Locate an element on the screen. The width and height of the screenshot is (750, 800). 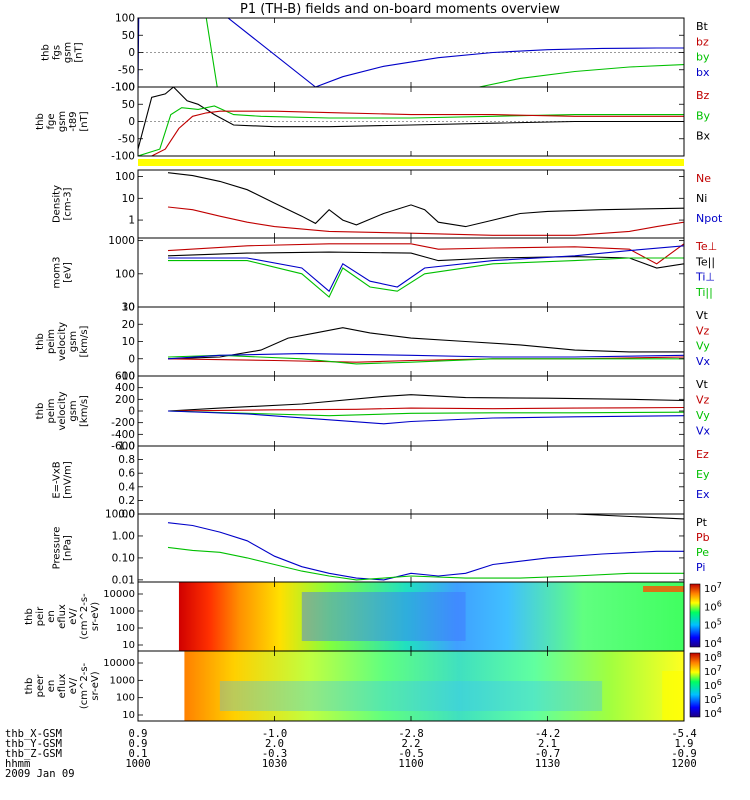
axis-row-value: -1.0 is located at coordinates (274, 734).